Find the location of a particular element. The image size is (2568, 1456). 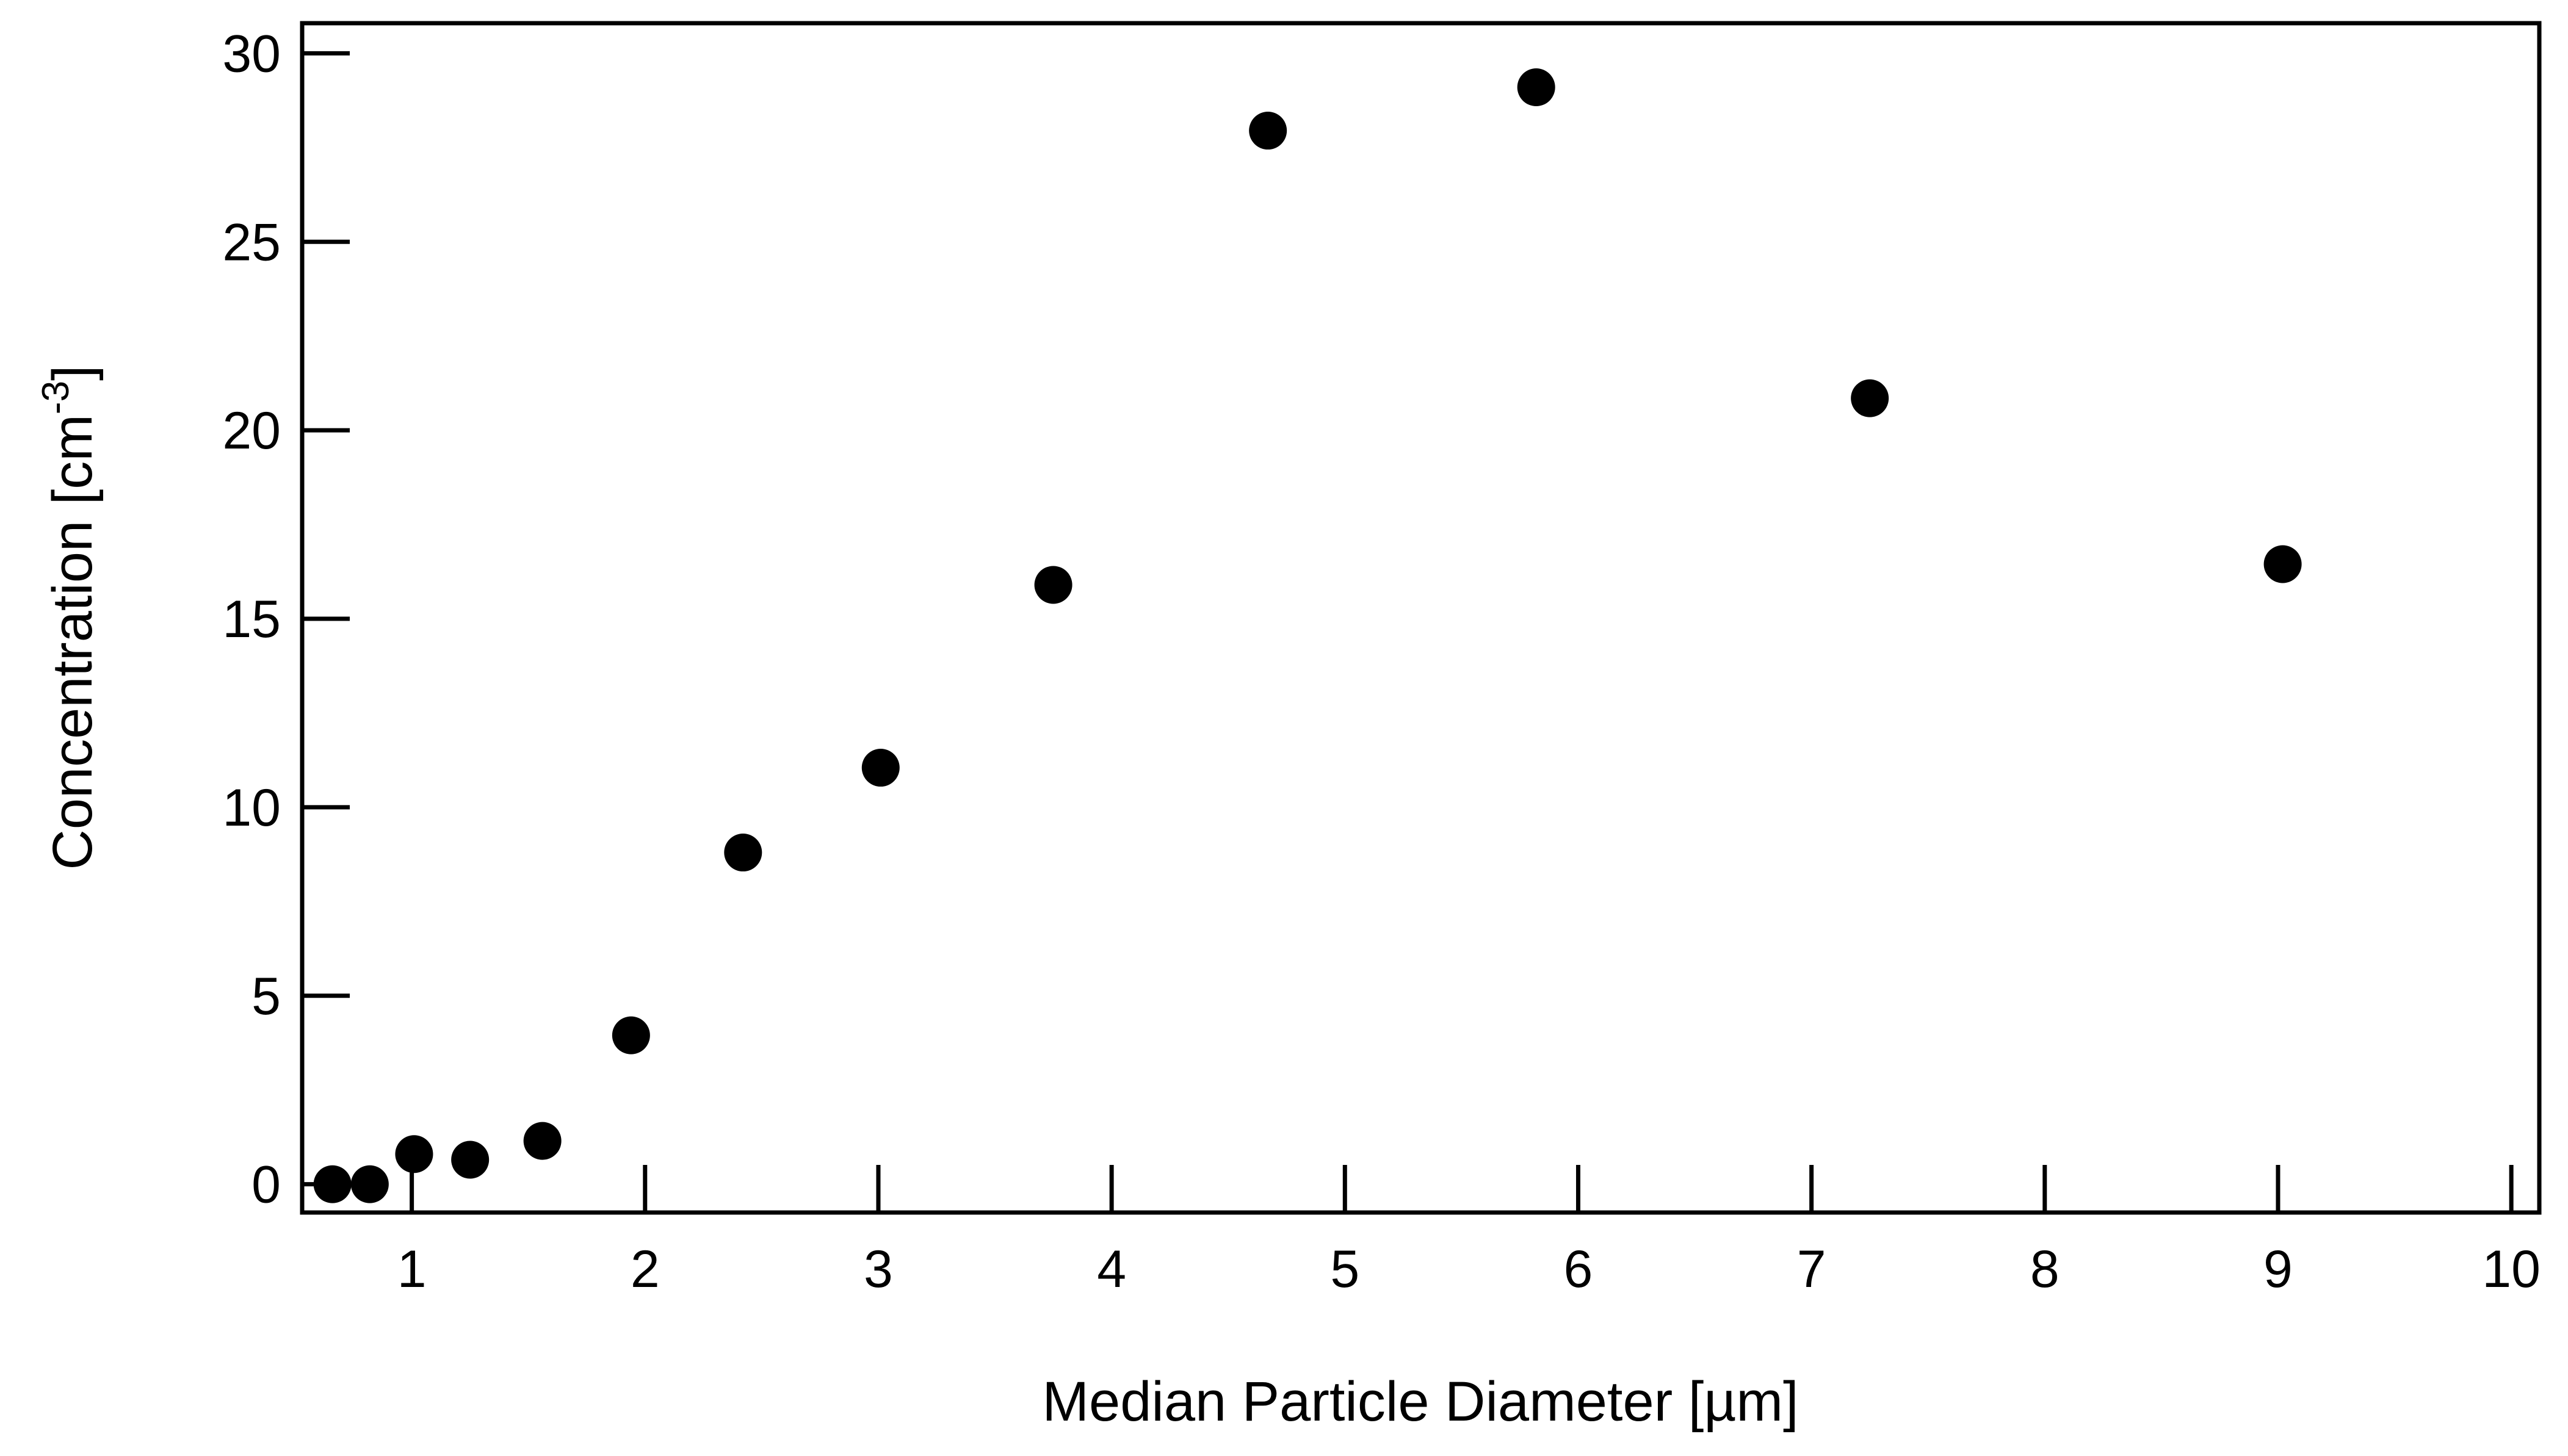

y-tick-label: 10 is located at coordinates (251, 808).